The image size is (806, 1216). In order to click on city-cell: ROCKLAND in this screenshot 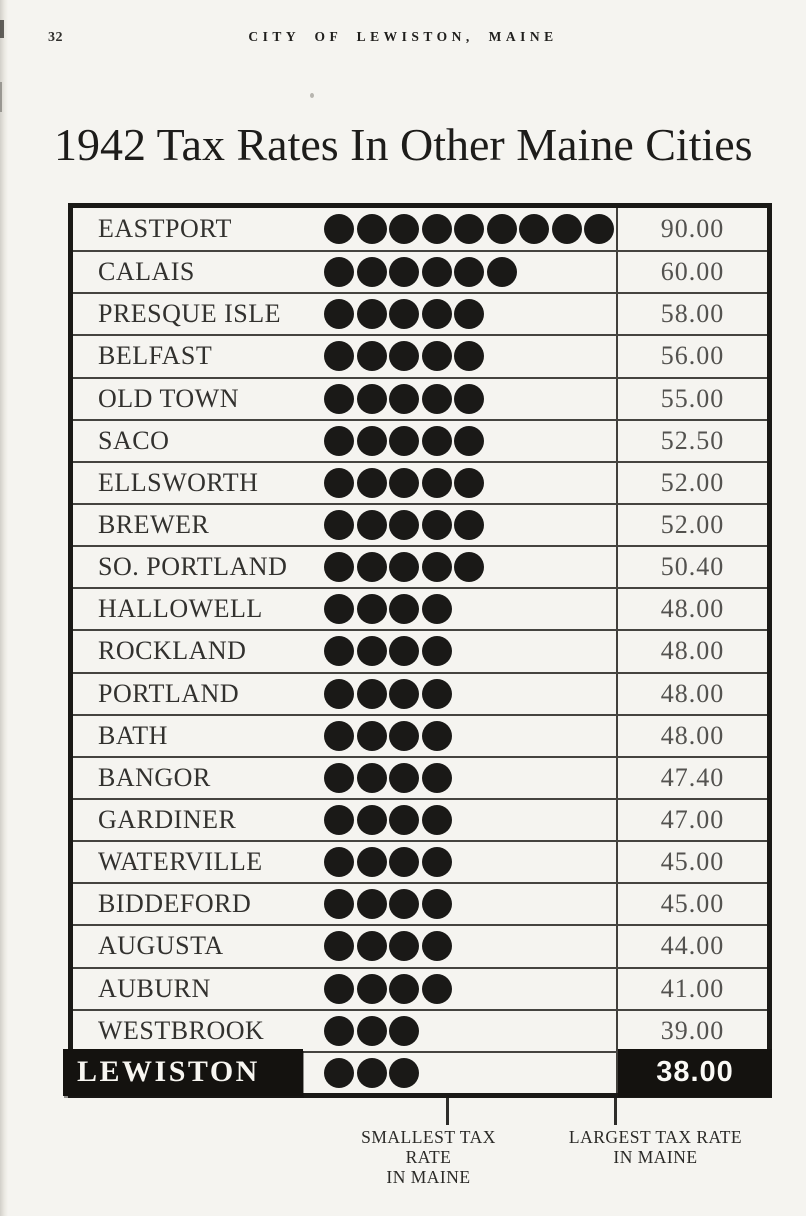, I will do `click(345, 651)`.